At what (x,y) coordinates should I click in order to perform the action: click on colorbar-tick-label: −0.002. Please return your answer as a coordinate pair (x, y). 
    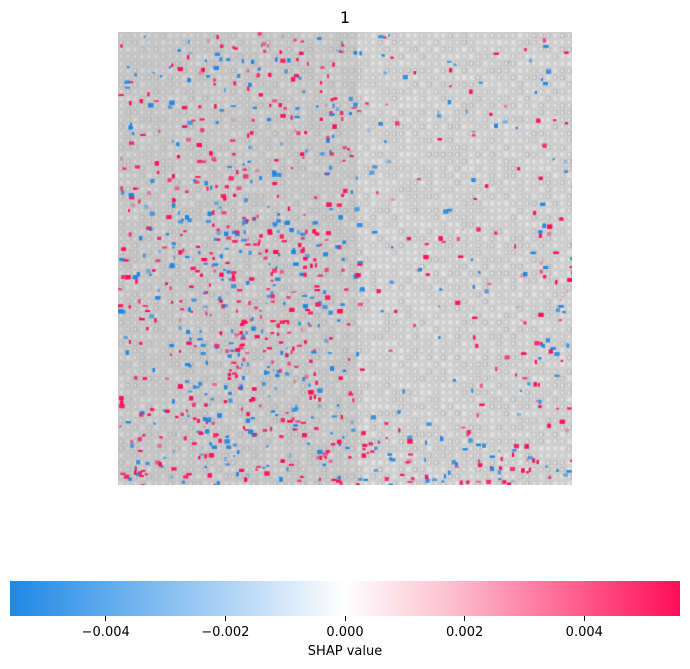
    Looking at the image, I should click on (225, 632).